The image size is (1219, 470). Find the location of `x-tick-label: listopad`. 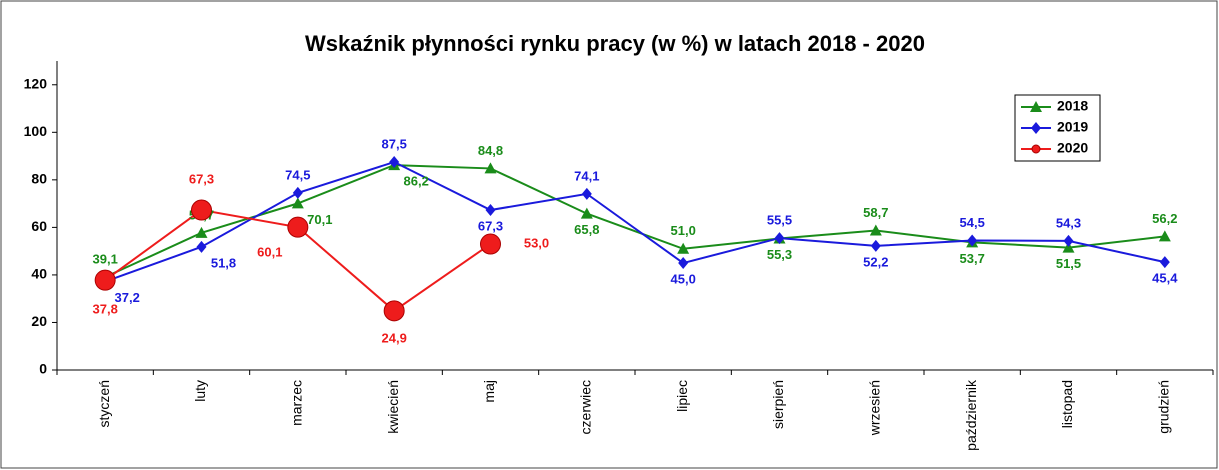

x-tick-label: listopad is located at coordinates (1067, 404).